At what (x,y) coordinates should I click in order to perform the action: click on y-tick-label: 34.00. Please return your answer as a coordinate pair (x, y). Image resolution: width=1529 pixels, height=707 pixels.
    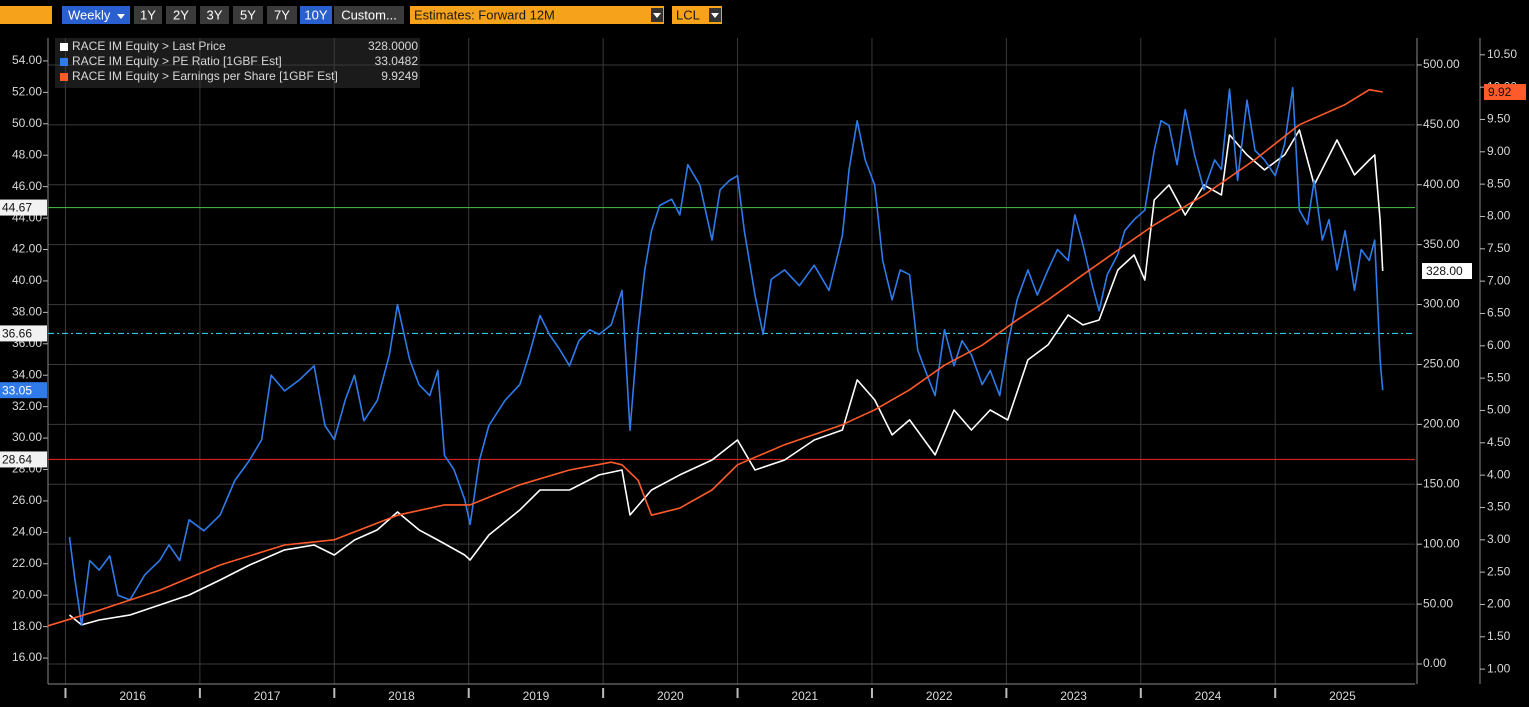
    Looking at the image, I should click on (27, 374).